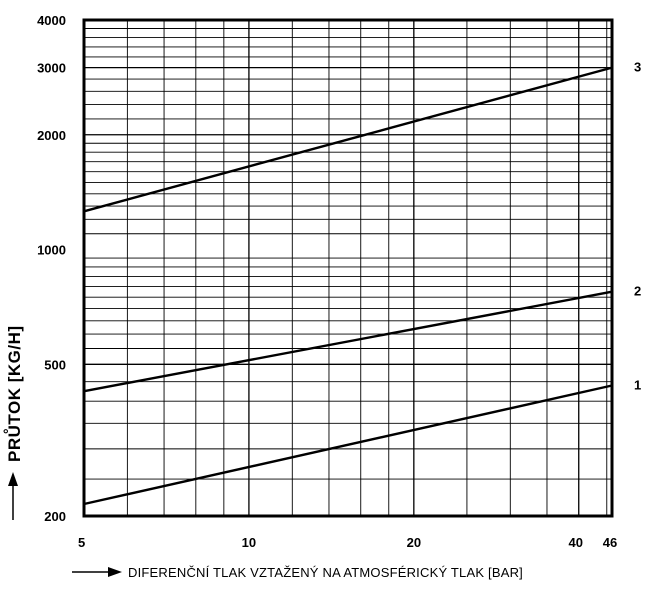  I want to click on x-tick-label: 46, so click(610, 542).